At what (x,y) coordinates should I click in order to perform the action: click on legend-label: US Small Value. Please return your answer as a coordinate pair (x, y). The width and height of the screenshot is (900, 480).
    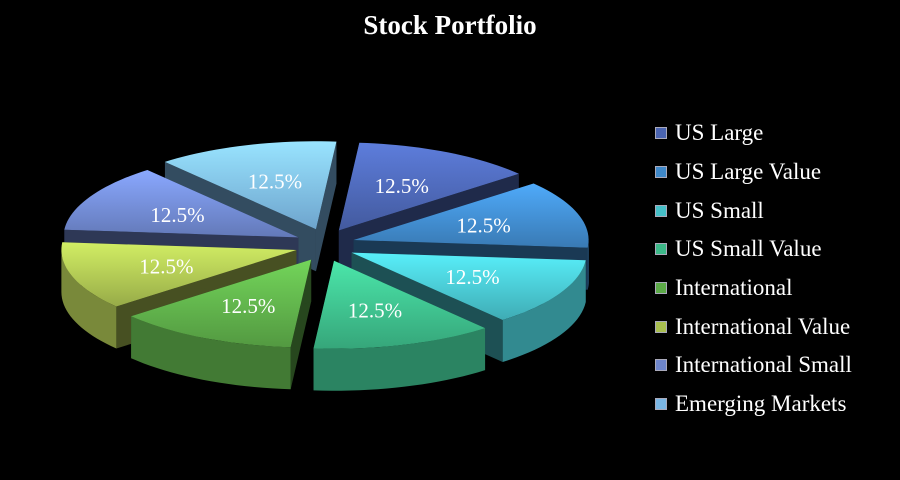
    Looking at the image, I should click on (748, 249).